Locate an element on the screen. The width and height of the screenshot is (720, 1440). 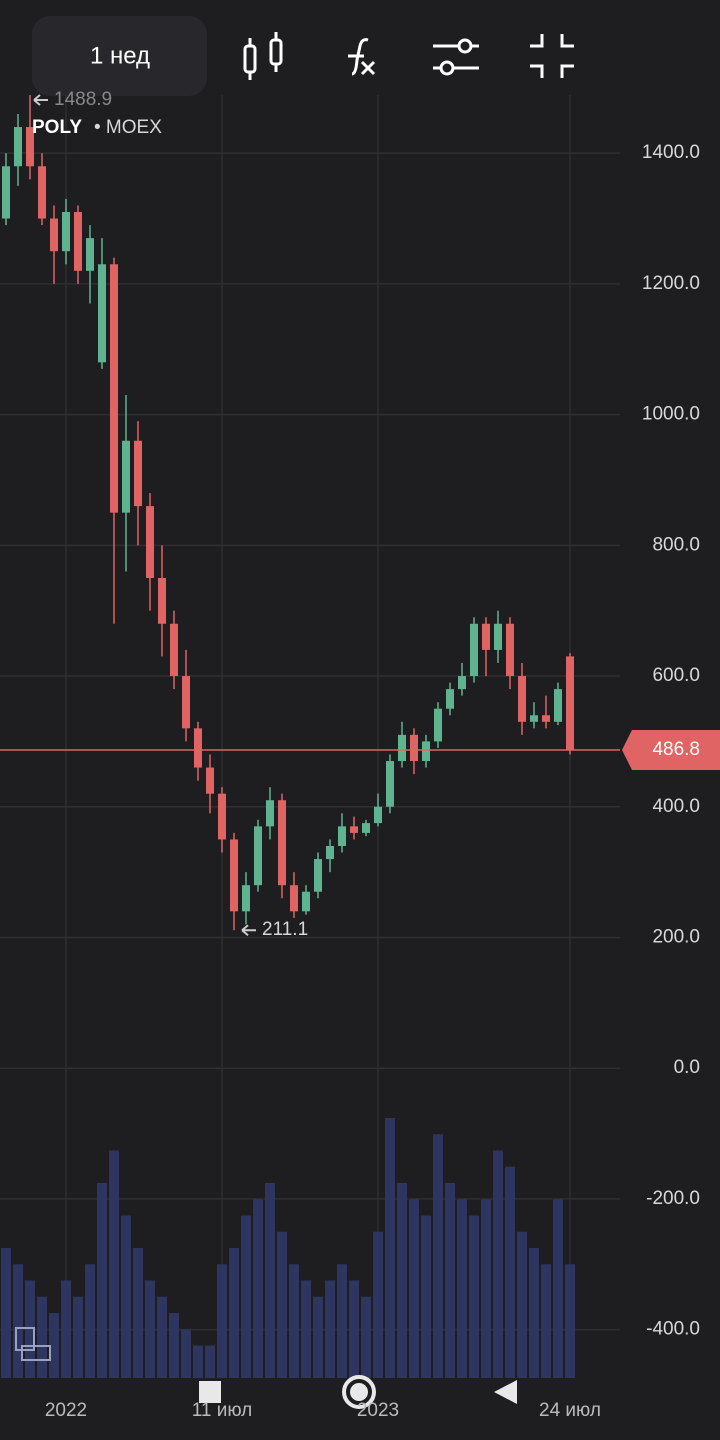
y-tick-label: 0.0 is located at coordinates (687, 1067).